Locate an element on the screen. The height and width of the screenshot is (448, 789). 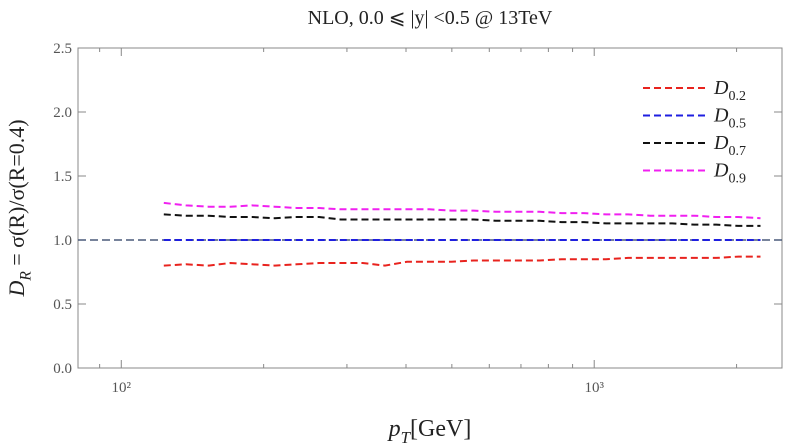
x-tick-label: 10³ is located at coordinates (594, 388).